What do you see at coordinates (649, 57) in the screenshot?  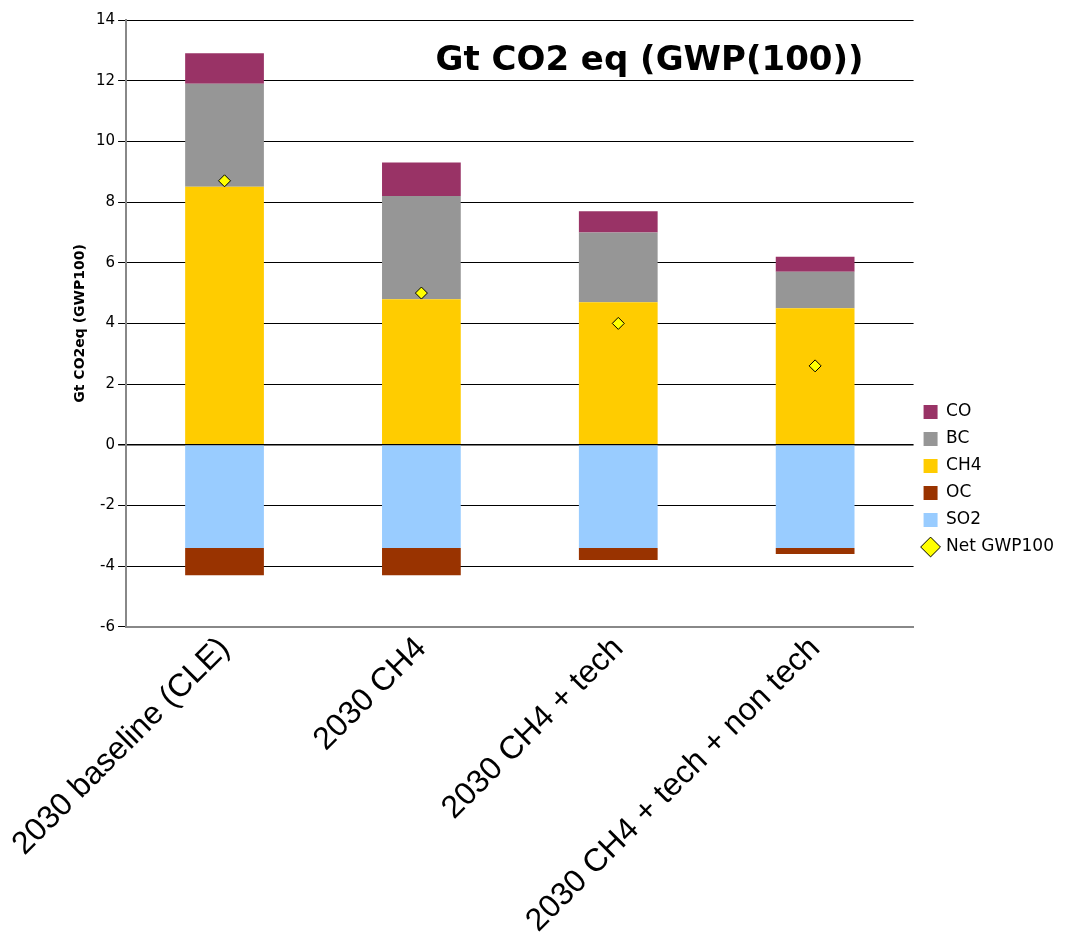 I see `text: Gt CO2 eq (GWP(100))` at bounding box center [649, 57].